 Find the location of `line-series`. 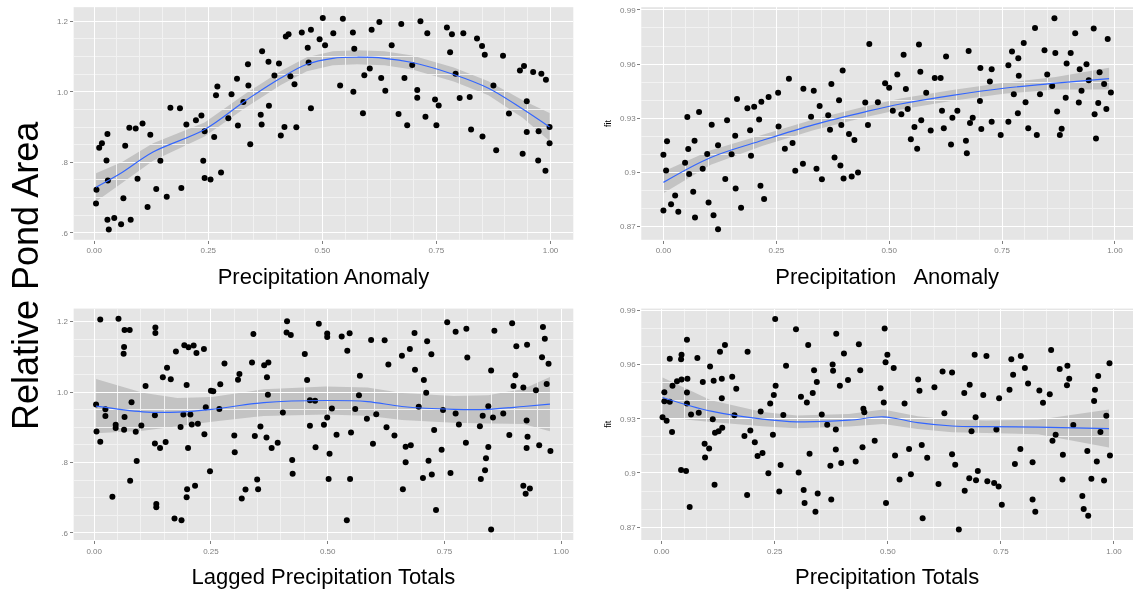

line-series is located at coordinates (886, 130).